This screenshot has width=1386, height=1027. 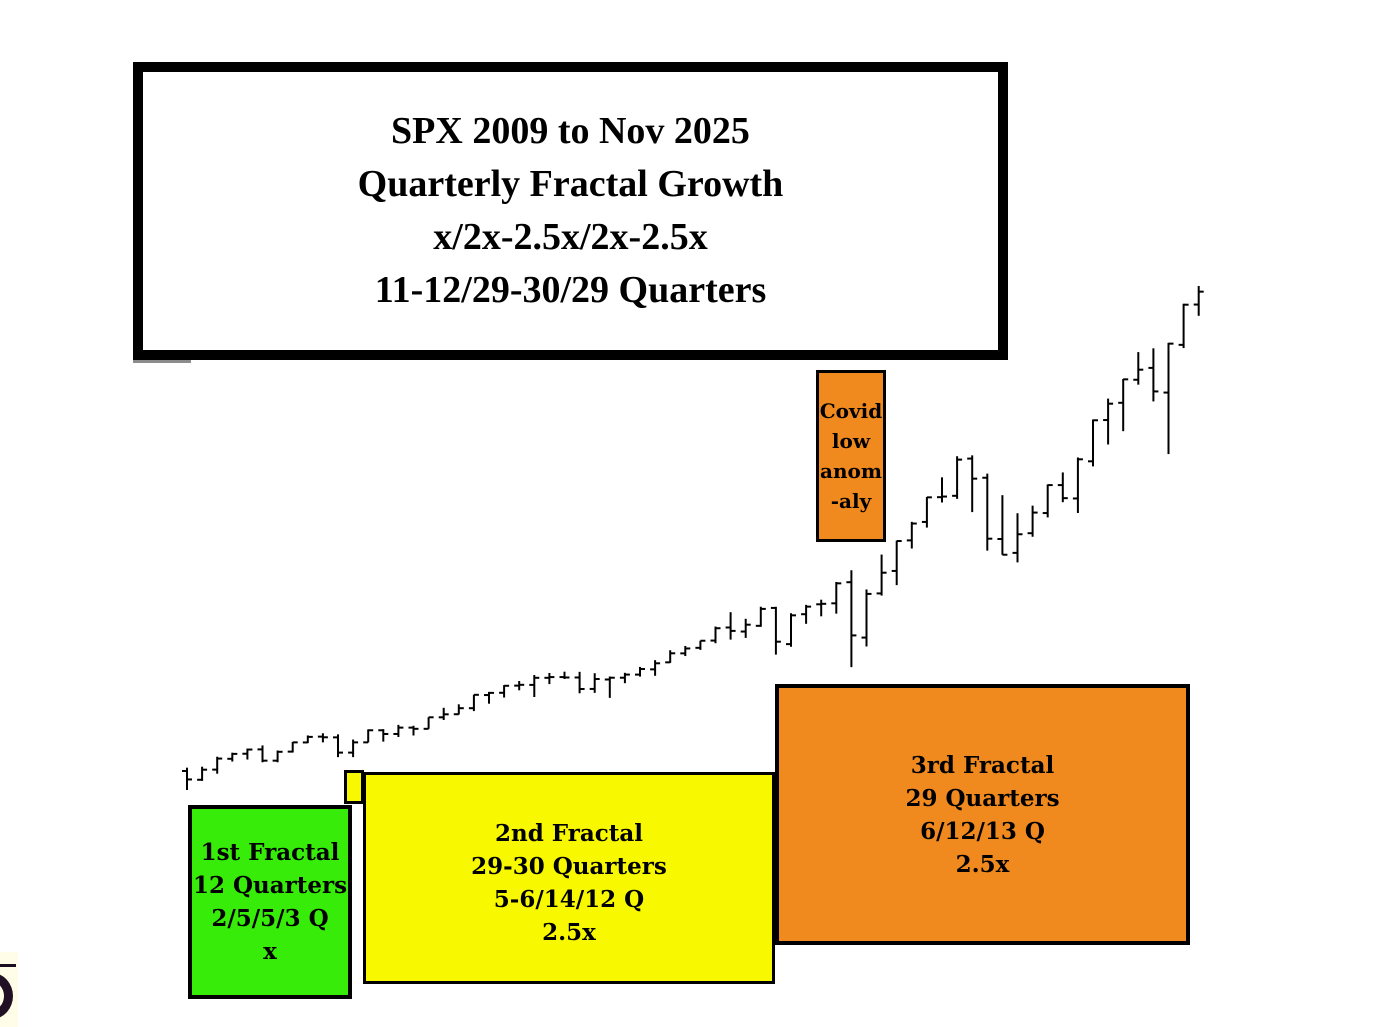 What do you see at coordinates (270, 902) in the screenshot?
I see `first-fractal-box: 1st Fractal 12 Quarters 2/5/5/3 Q x` at bounding box center [270, 902].